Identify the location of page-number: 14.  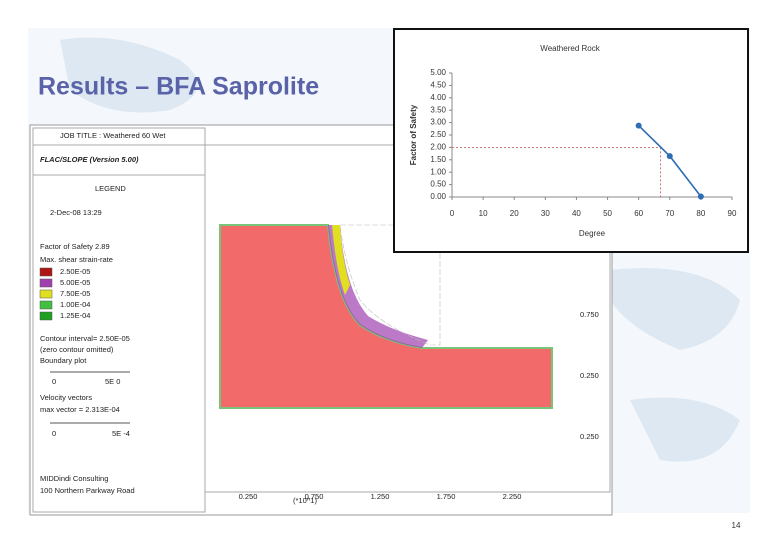
(736, 525).